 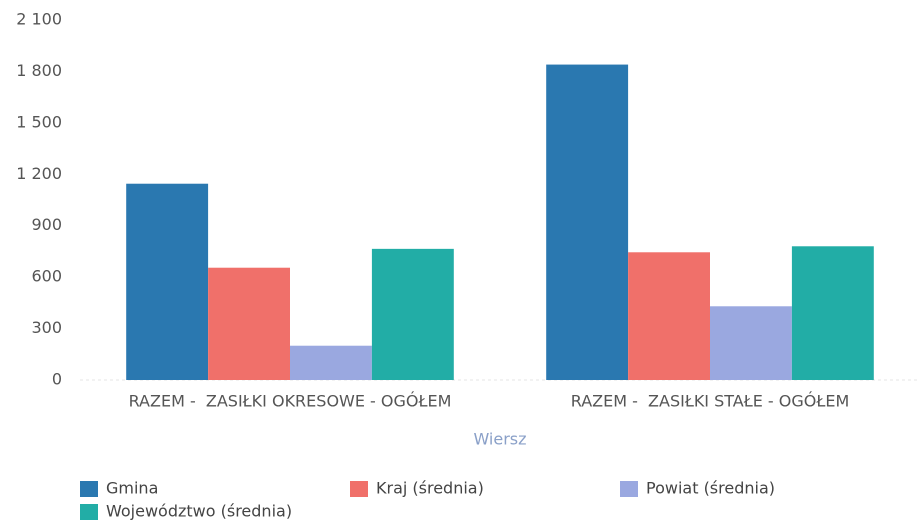 What do you see at coordinates (710, 488) in the screenshot?
I see `legend-label: Powiat (średnia)` at bounding box center [710, 488].